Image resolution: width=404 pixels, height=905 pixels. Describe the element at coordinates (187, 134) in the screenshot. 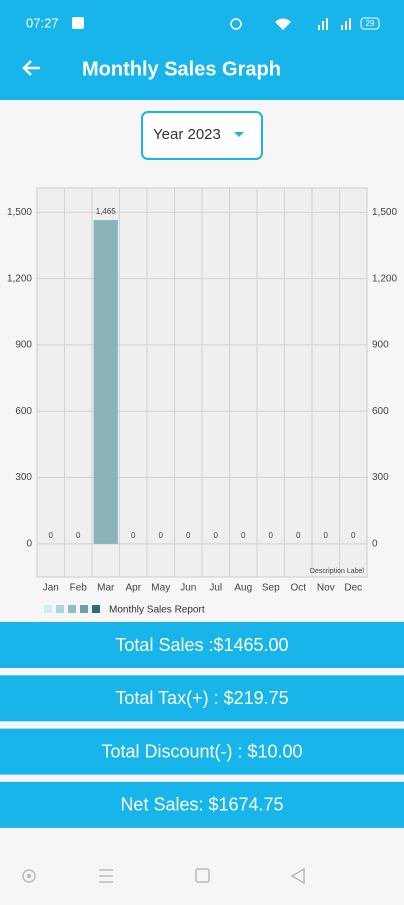

I see `year-label: Year 2023` at that location.